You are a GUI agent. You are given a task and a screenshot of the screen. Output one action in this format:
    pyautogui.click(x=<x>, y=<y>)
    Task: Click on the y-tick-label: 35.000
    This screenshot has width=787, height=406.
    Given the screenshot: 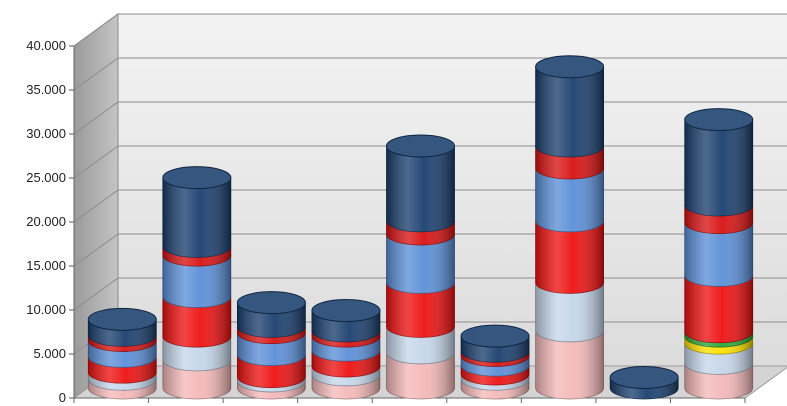 What is the action you would take?
    pyautogui.click(x=46, y=89)
    